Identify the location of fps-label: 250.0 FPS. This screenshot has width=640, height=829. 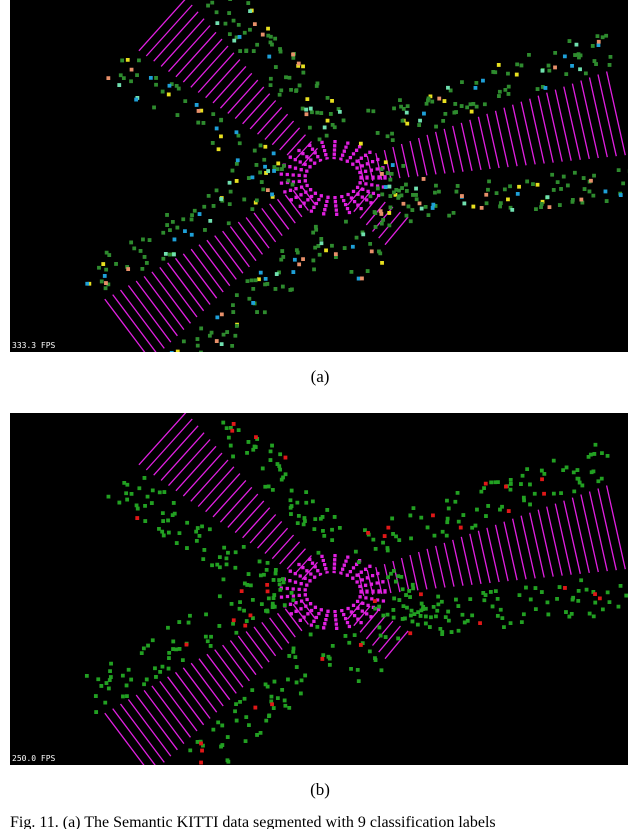
(34, 758).